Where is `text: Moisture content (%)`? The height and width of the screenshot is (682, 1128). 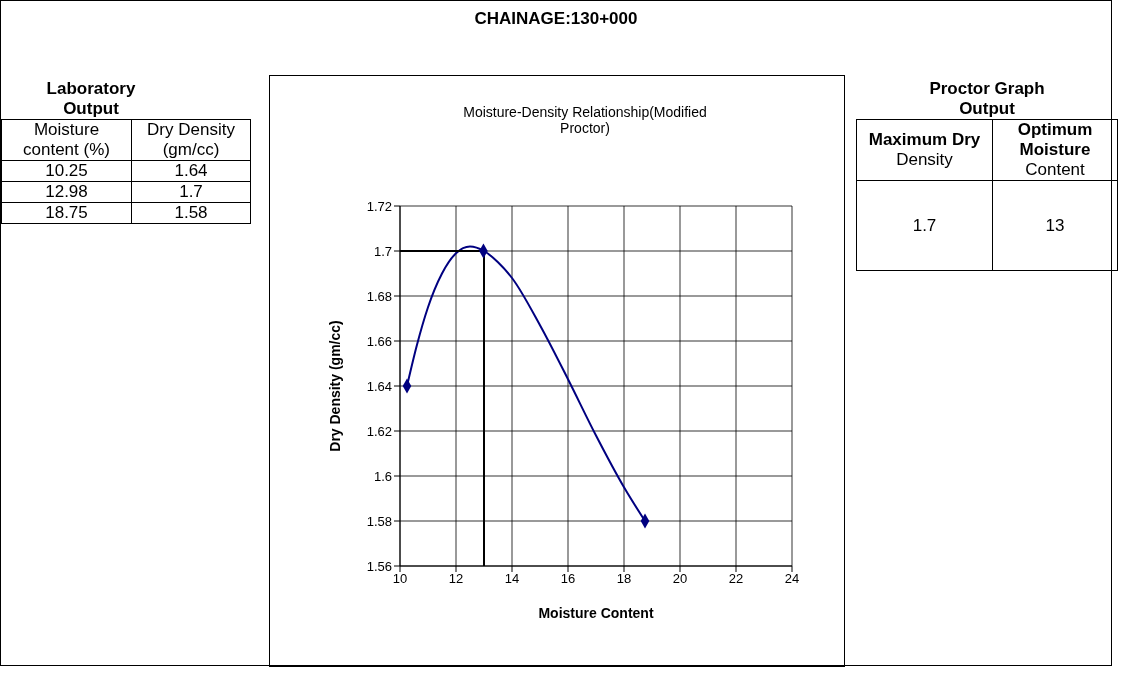
text: Moisture content (%) is located at coordinates (66, 140).